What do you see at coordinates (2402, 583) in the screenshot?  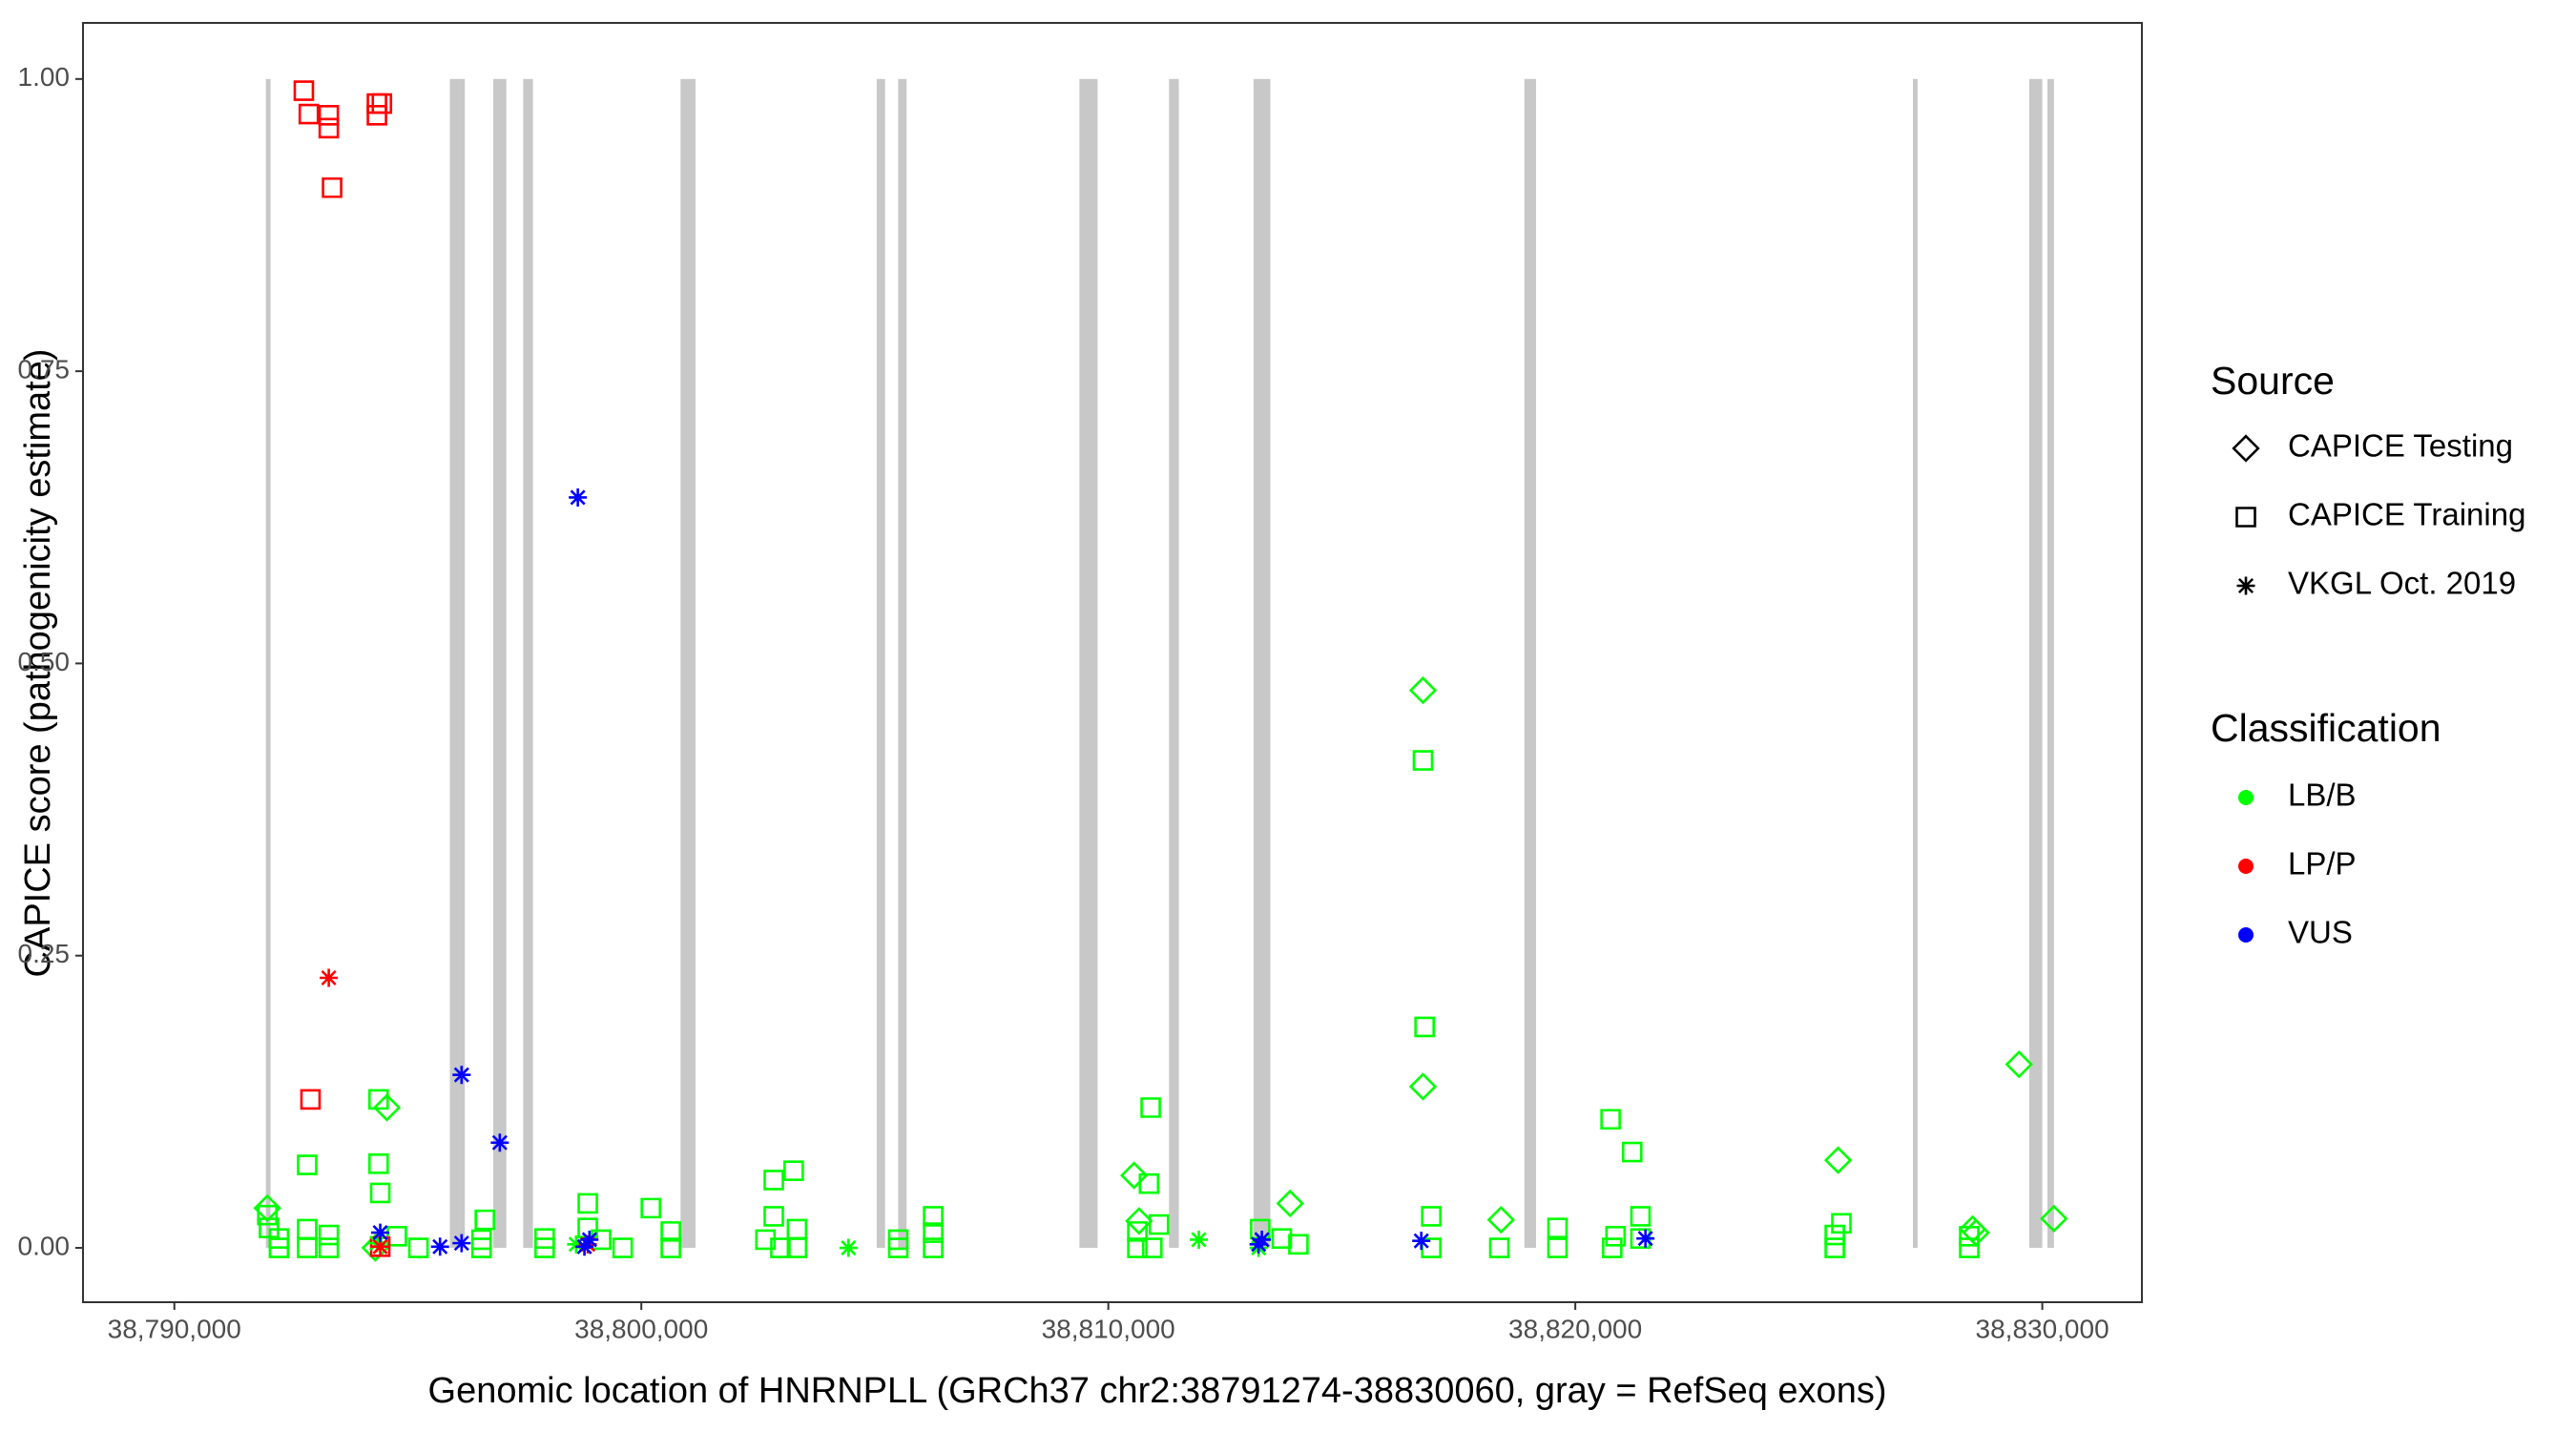 I see `legend-label: VKGL Oct. 2019` at bounding box center [2402, 583].